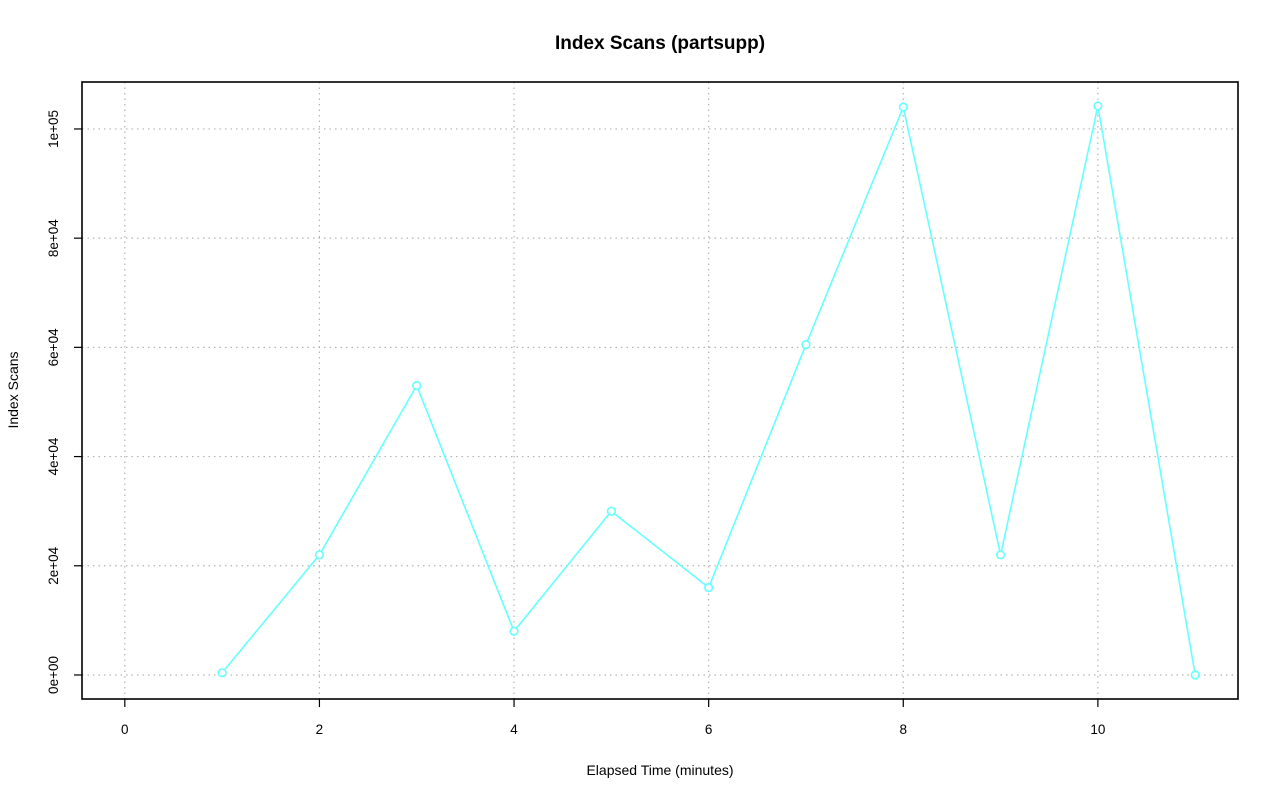 This screenshot has height=801, width=1280. What do you see at coordinates (1097, 729) in the screenshot?
I see `x-tick-label: 10` at bounding box center [1097, 729].